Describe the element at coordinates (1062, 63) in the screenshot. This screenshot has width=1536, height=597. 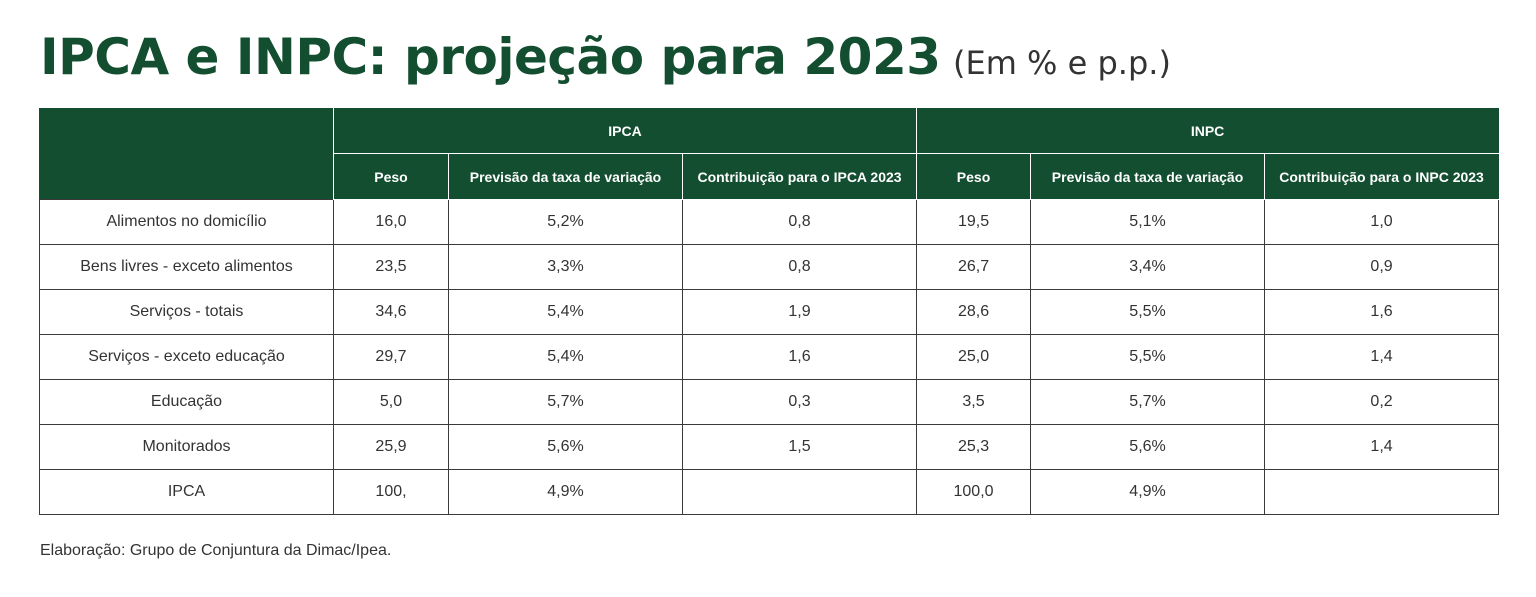
I see `page-subtitle: (Em % e p.p.)` at that location.